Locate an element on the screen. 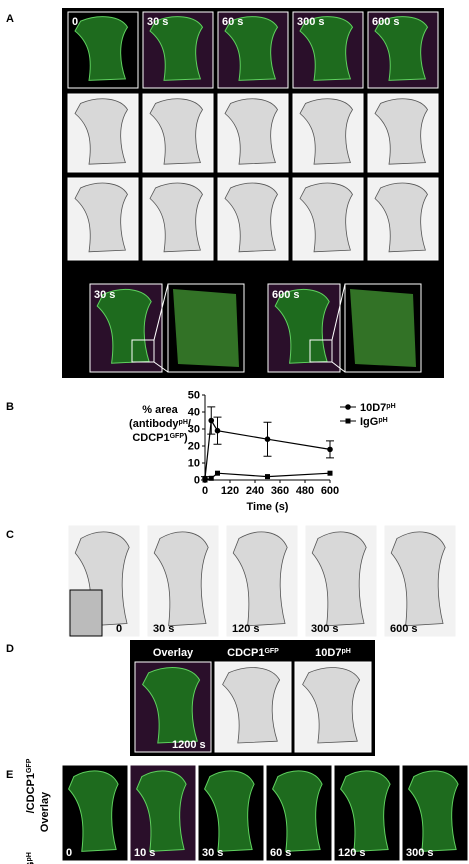 This screenshot has height=864, width=469. time-label: 1200 s is located at coordinates (189, 745).